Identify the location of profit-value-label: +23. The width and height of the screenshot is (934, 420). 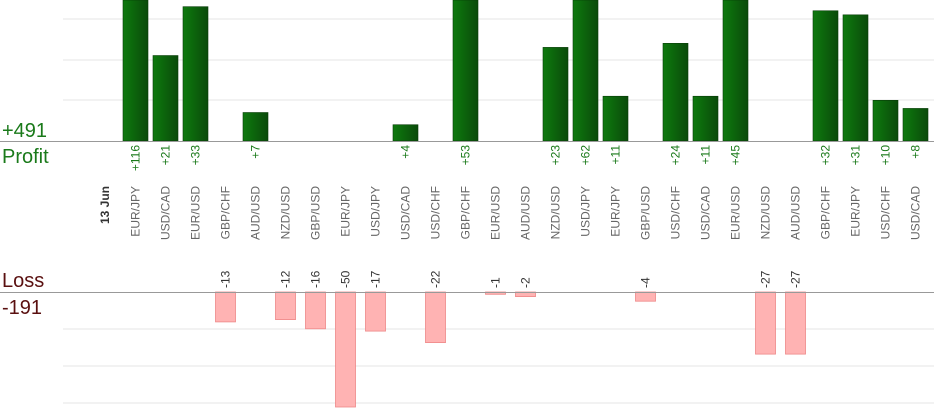
(556, 155).